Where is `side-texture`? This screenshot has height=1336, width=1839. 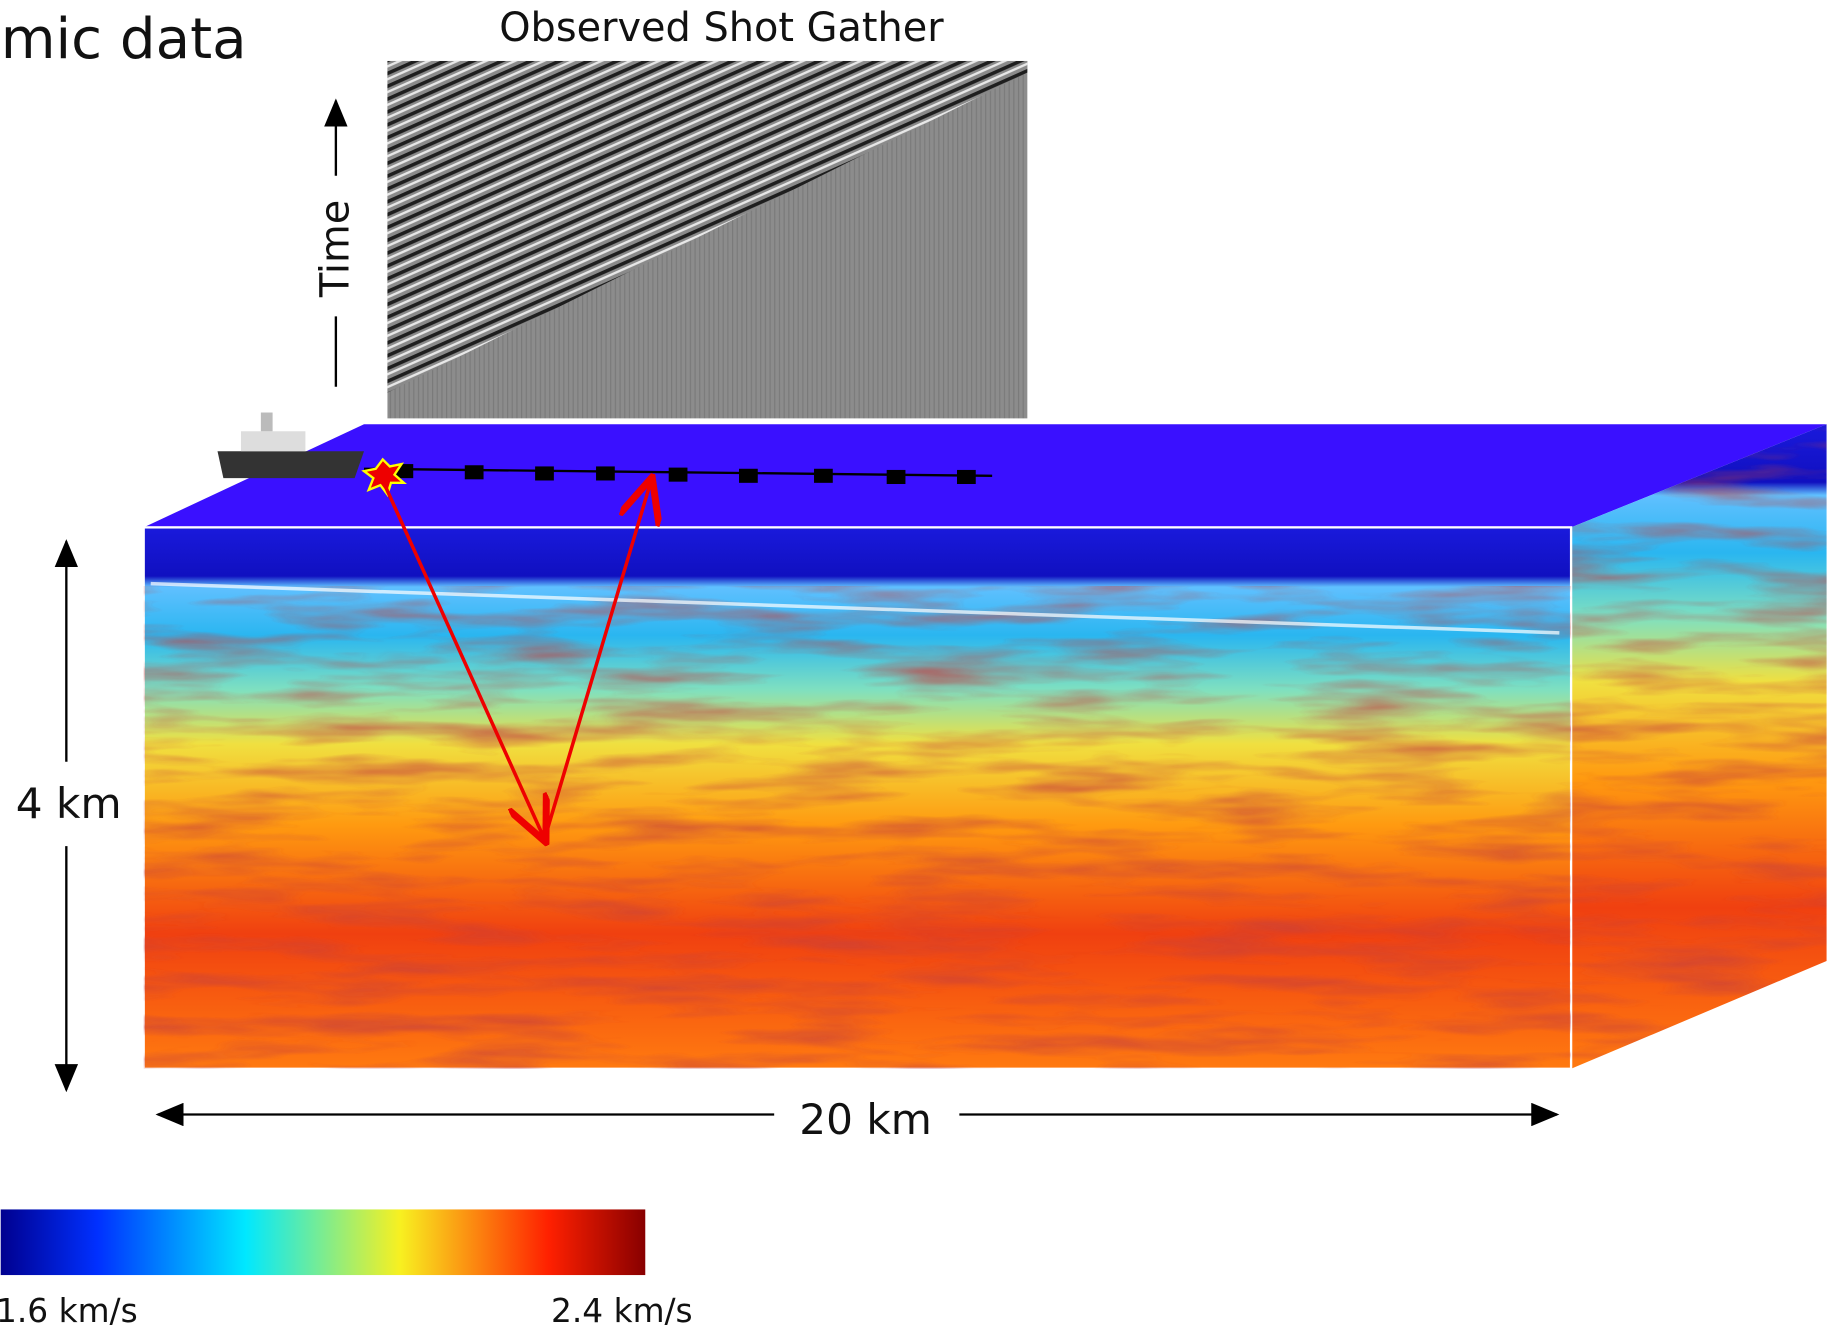 side-texture is located at coordinates (1699, 746).